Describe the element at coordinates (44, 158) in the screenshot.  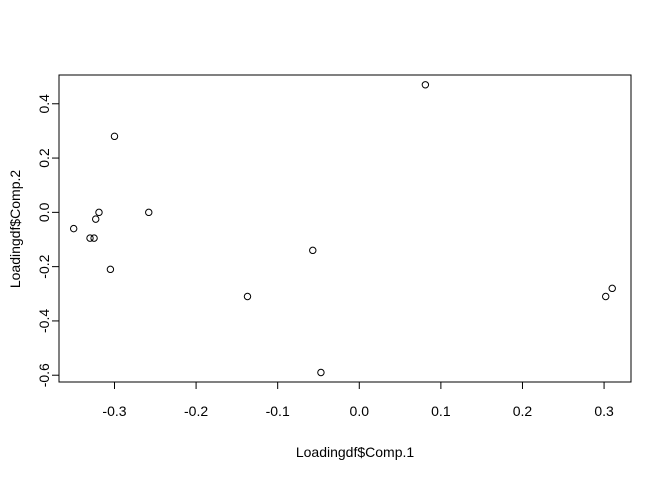
I see `y-tick-label: 0.2` at that location.